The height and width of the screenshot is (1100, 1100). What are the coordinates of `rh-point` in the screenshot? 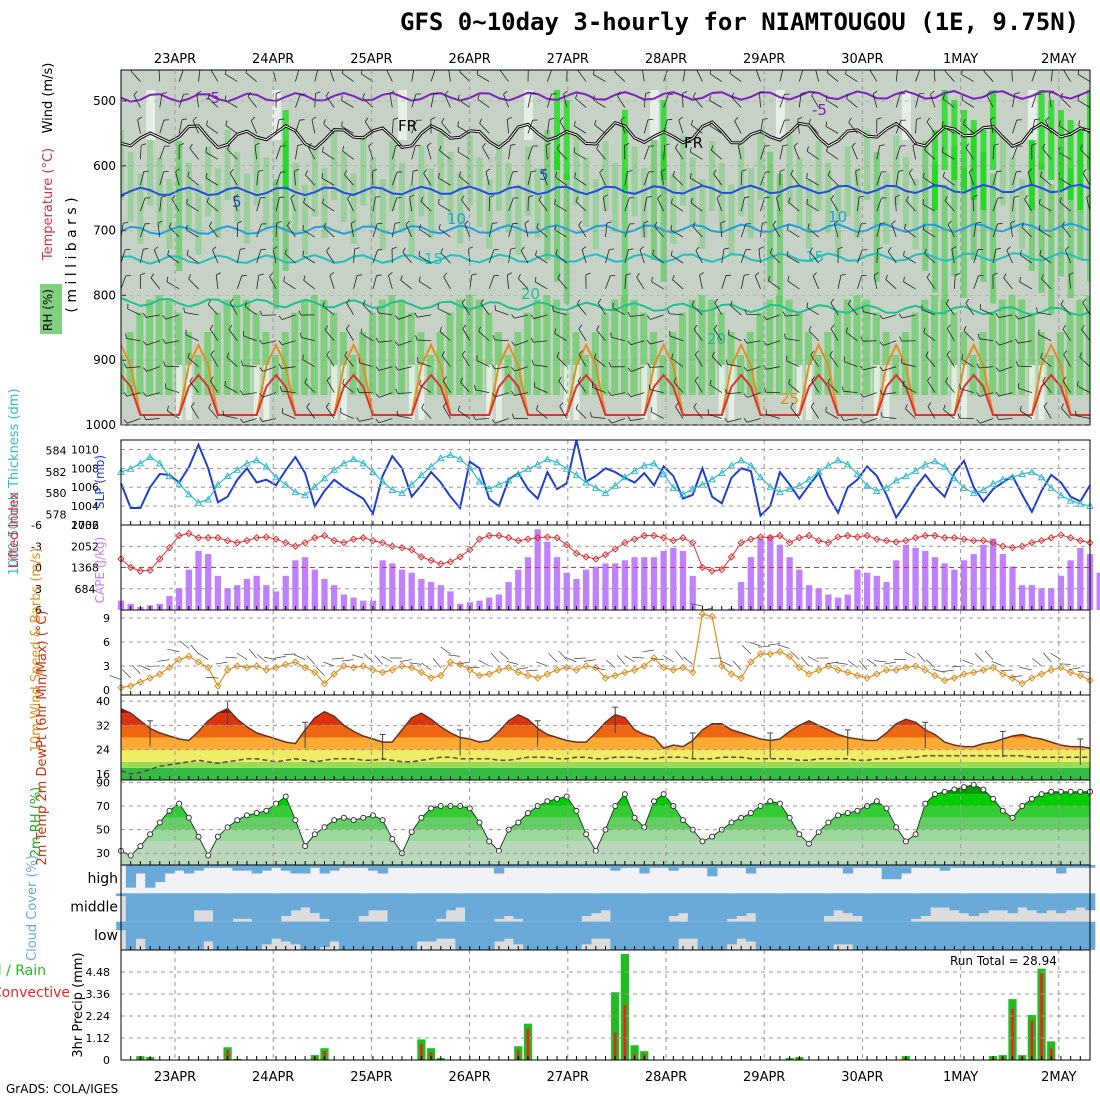 It's located at (353, 820).